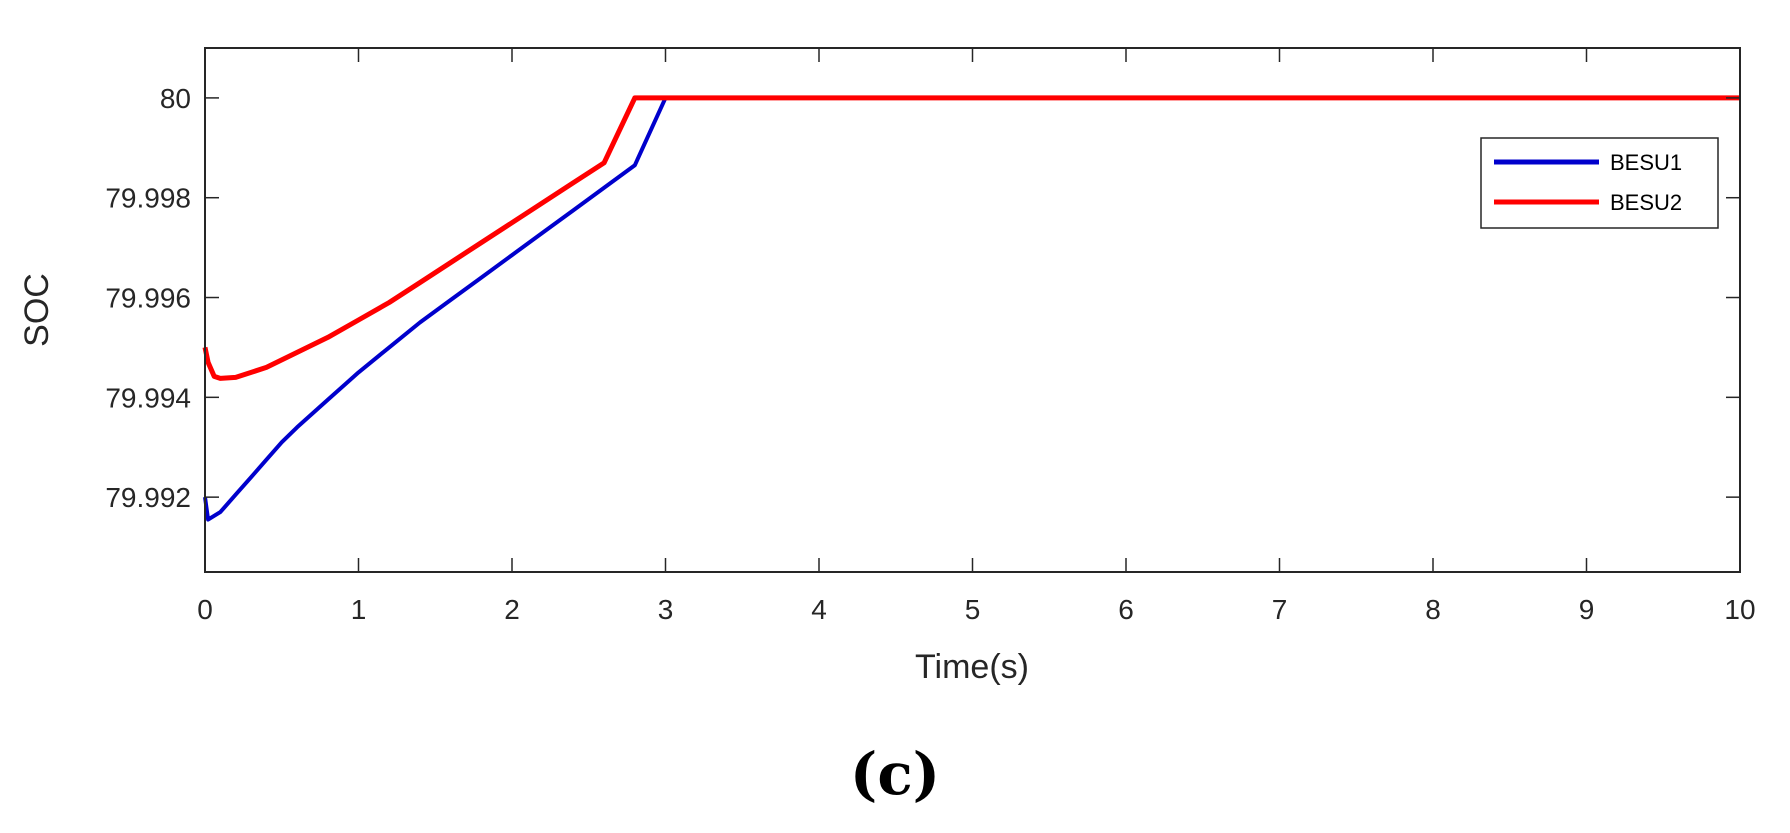 Image resolution: width=1790 pixels, height=833 pixels. Describe the element at coordinates (148, 298) in the screenshot. I see `y-tick-label: 79.996` at that location.